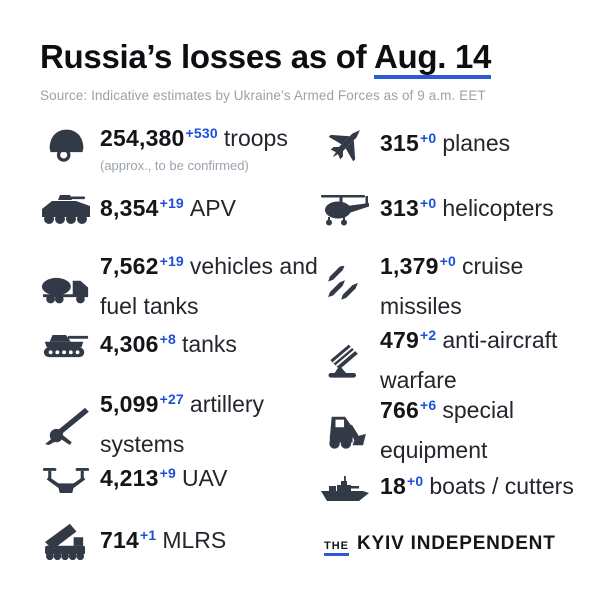 The width and height of the screenshot is (600, 600). Describe the element at coordinates (393, 486) in the screenshot. I see `stat-value: 18` at that location.